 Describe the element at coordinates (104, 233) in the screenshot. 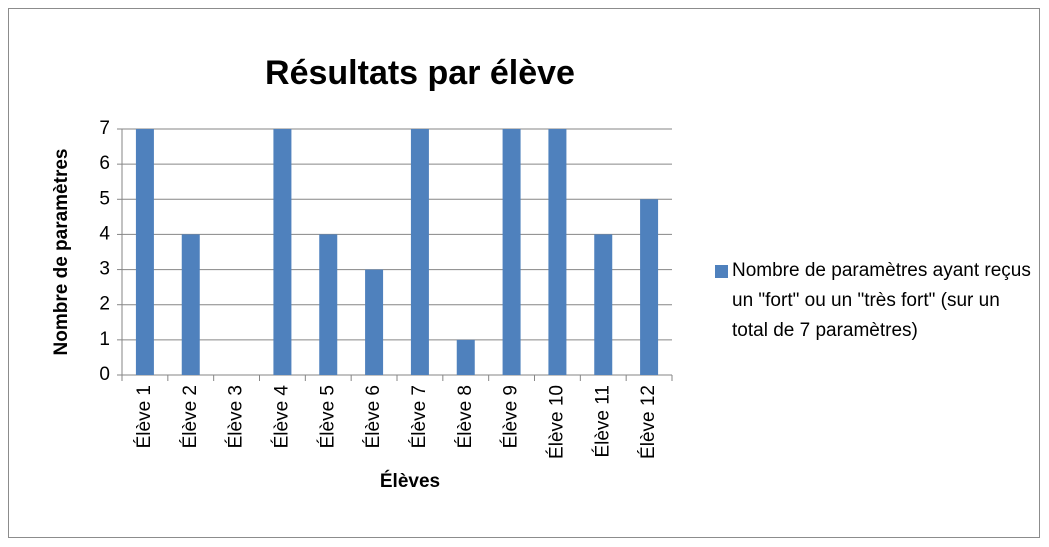

I see `y-tick-label: 4` at that location.